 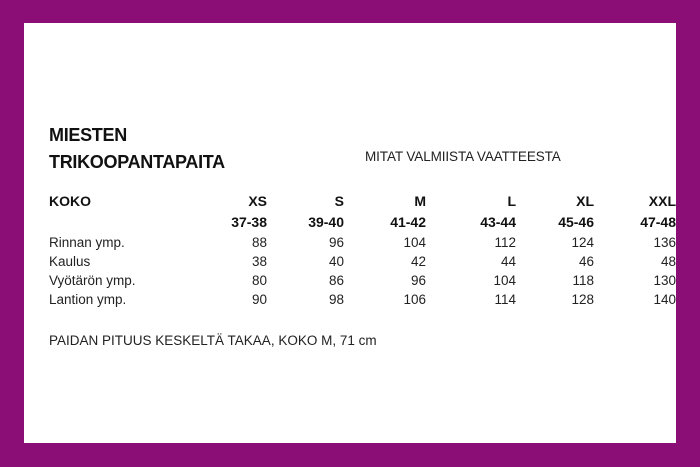 What do you see at coordinates (586, 261) in the screenshot?
I see `table-cell: 46` at bounding box center [586, 261].